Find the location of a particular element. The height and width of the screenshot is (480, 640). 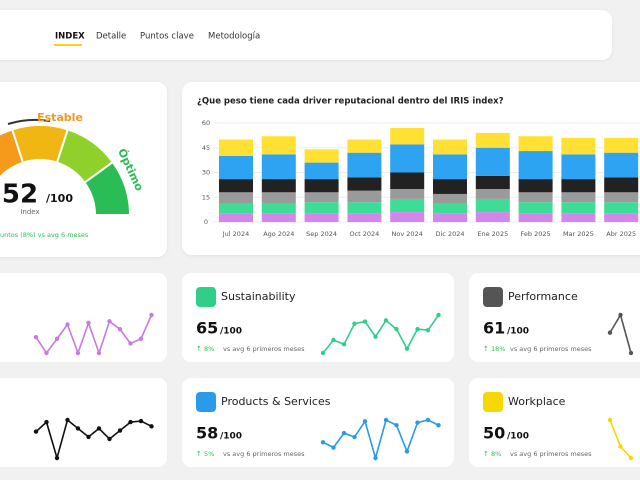

x-tick-label: Feb 2025 is located at coordinates (536, 234).